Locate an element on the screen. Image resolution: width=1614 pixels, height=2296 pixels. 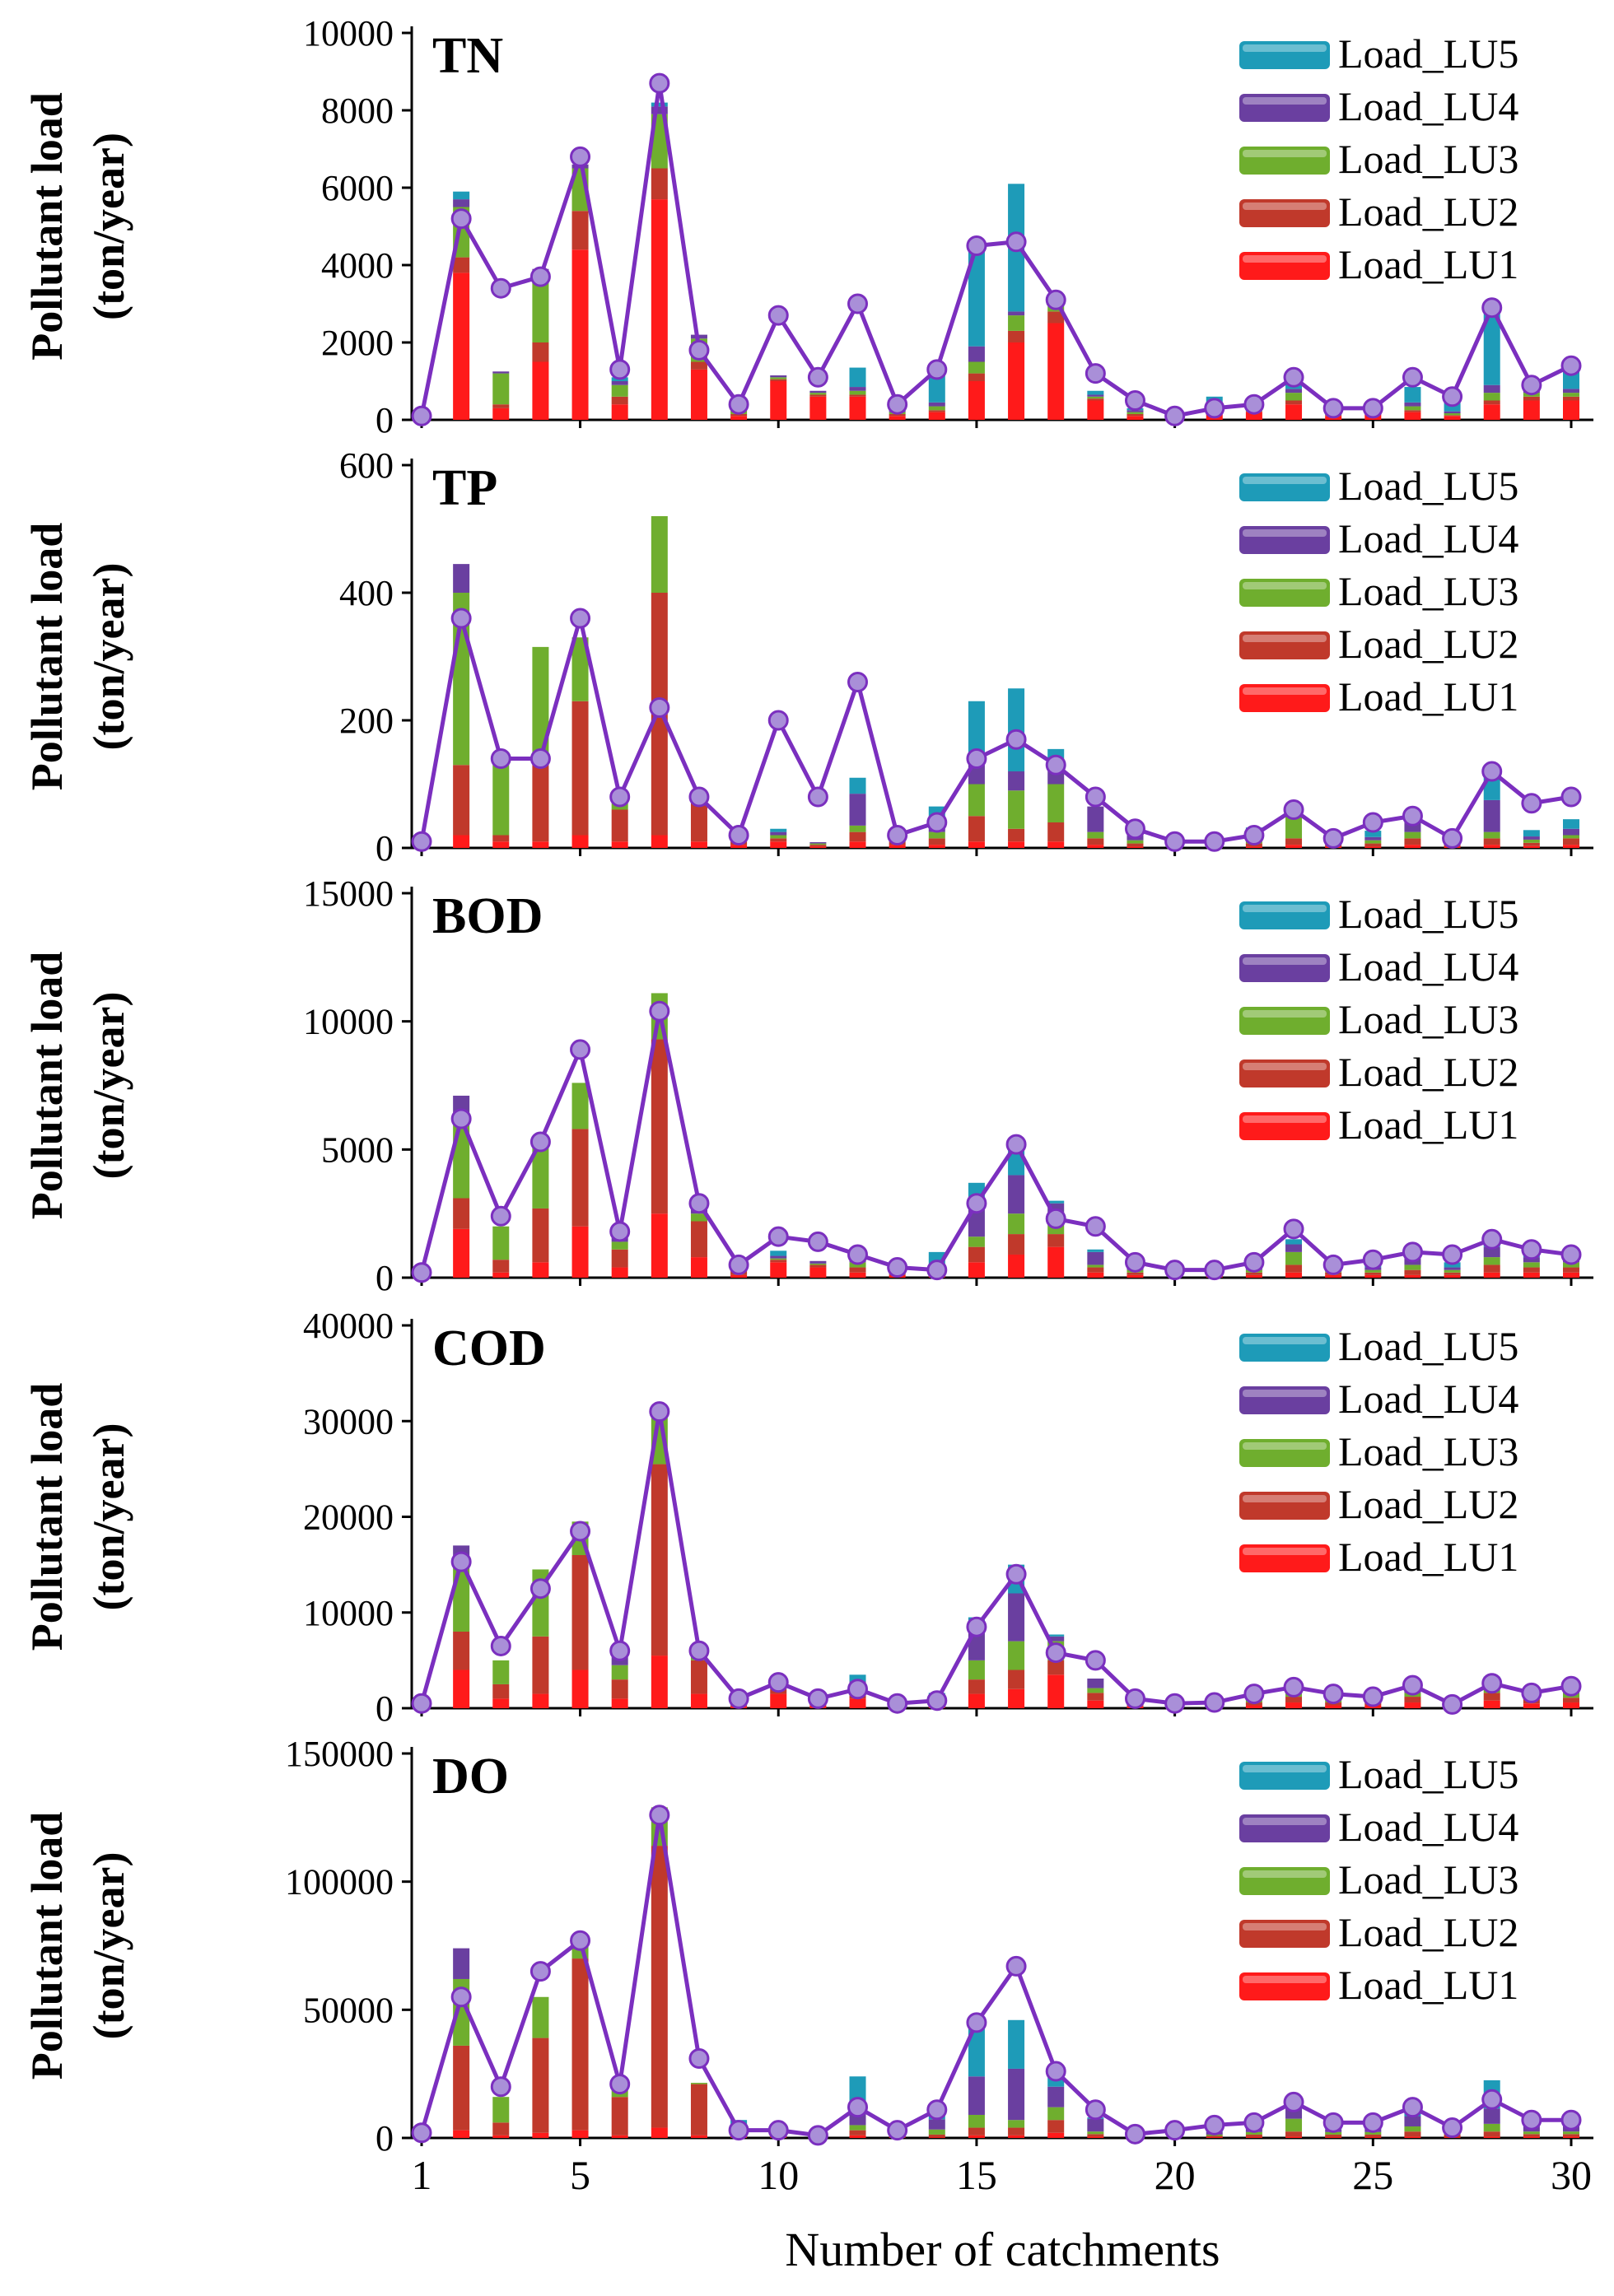
panel-title: TN is located at coordinates (467, 56).